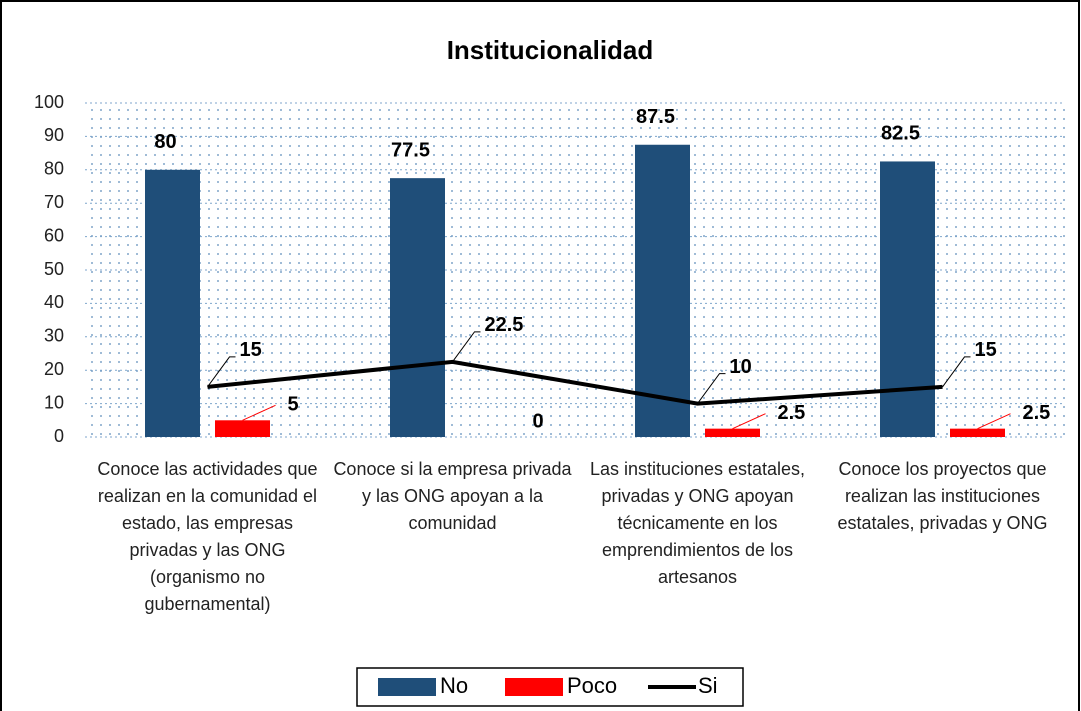  Describe the element at coordinates (550, 50) in the screenshot. I see `chart-title: Institucionalidad` at that location.